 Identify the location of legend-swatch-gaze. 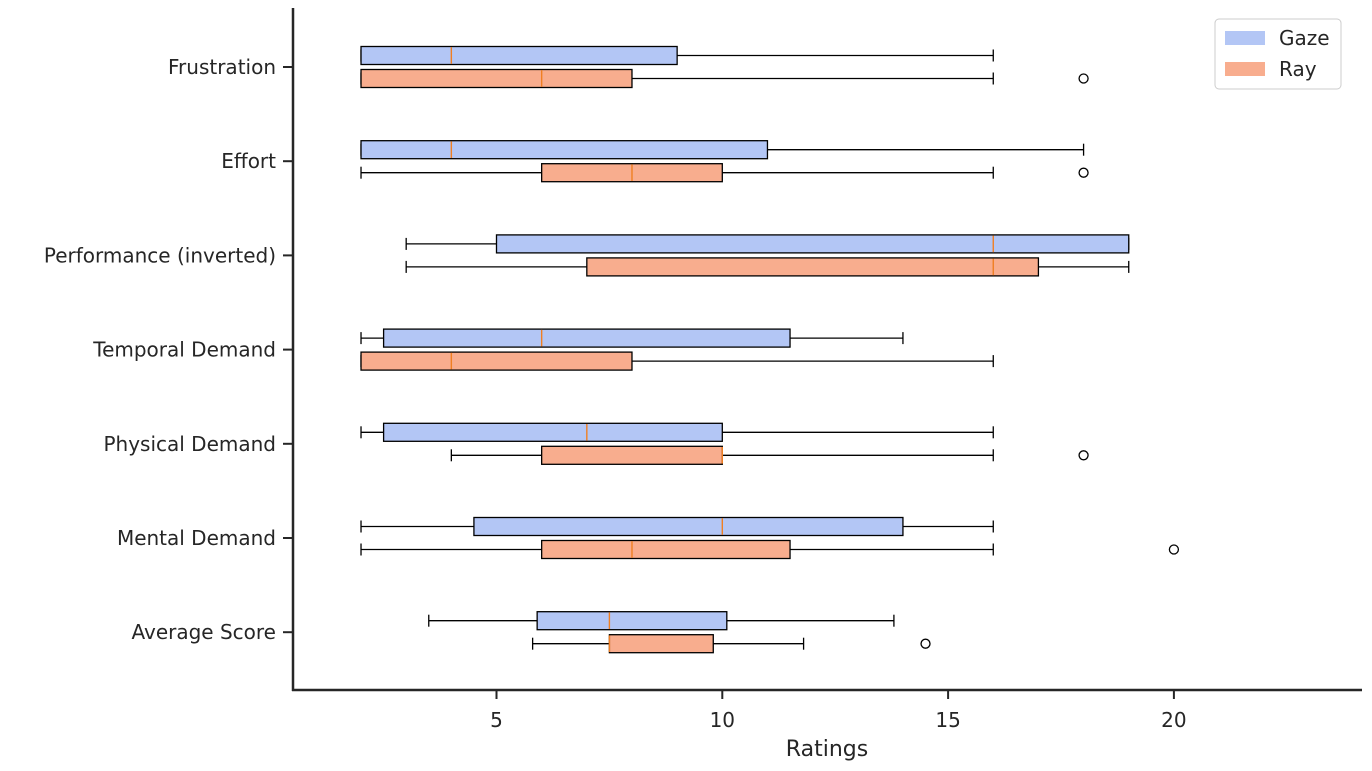
(1245, 38).